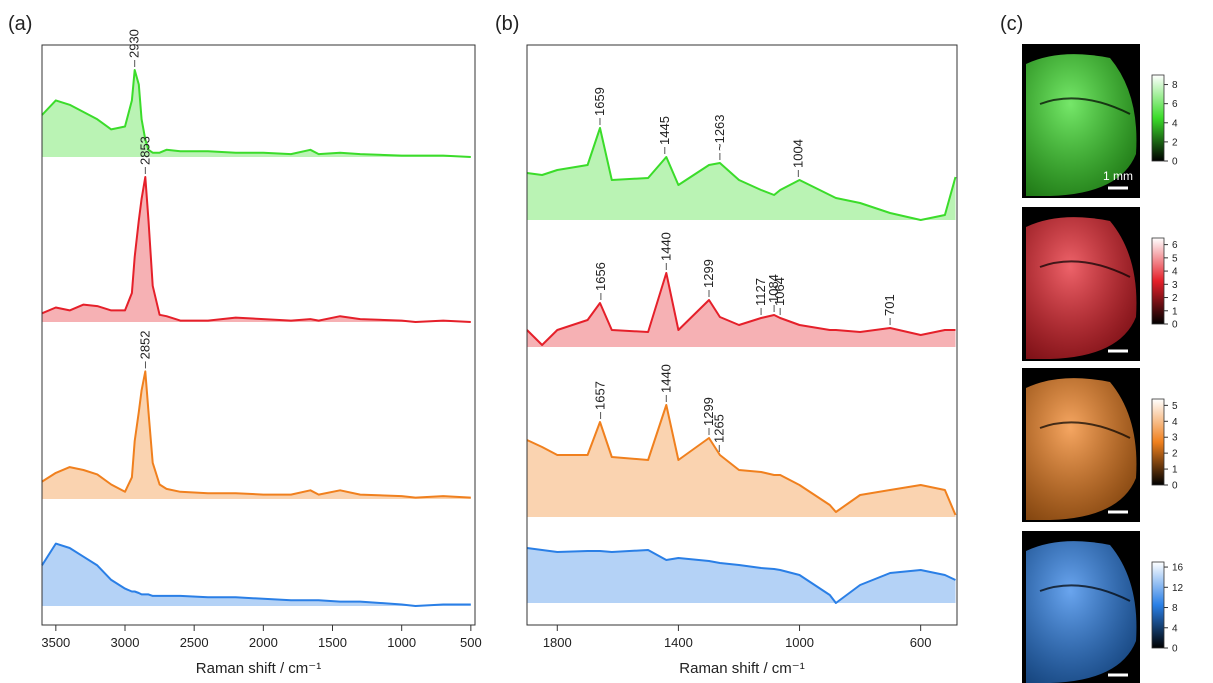 The image size is (1213, 683). Describe the element at coordinates (332, 642) in the screenshot. I see `x-tick-label: 1500` at that location.